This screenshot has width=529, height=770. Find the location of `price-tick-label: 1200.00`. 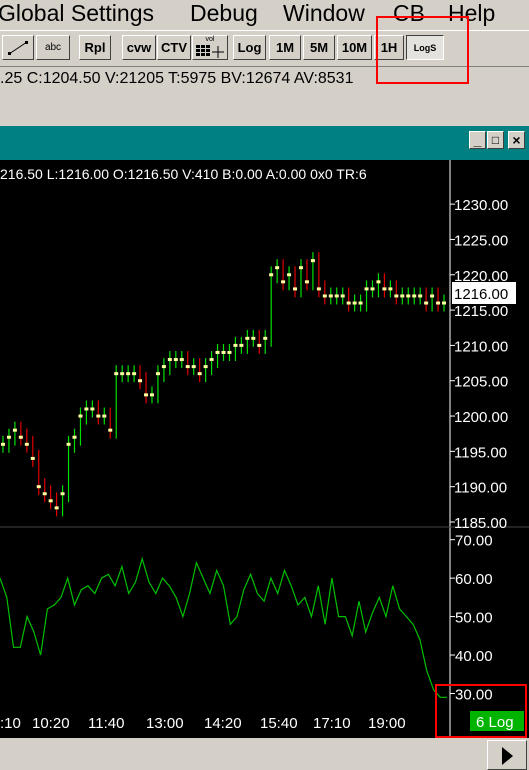

price-tick-label: 1200.00 is located at coordinates (481, 417).